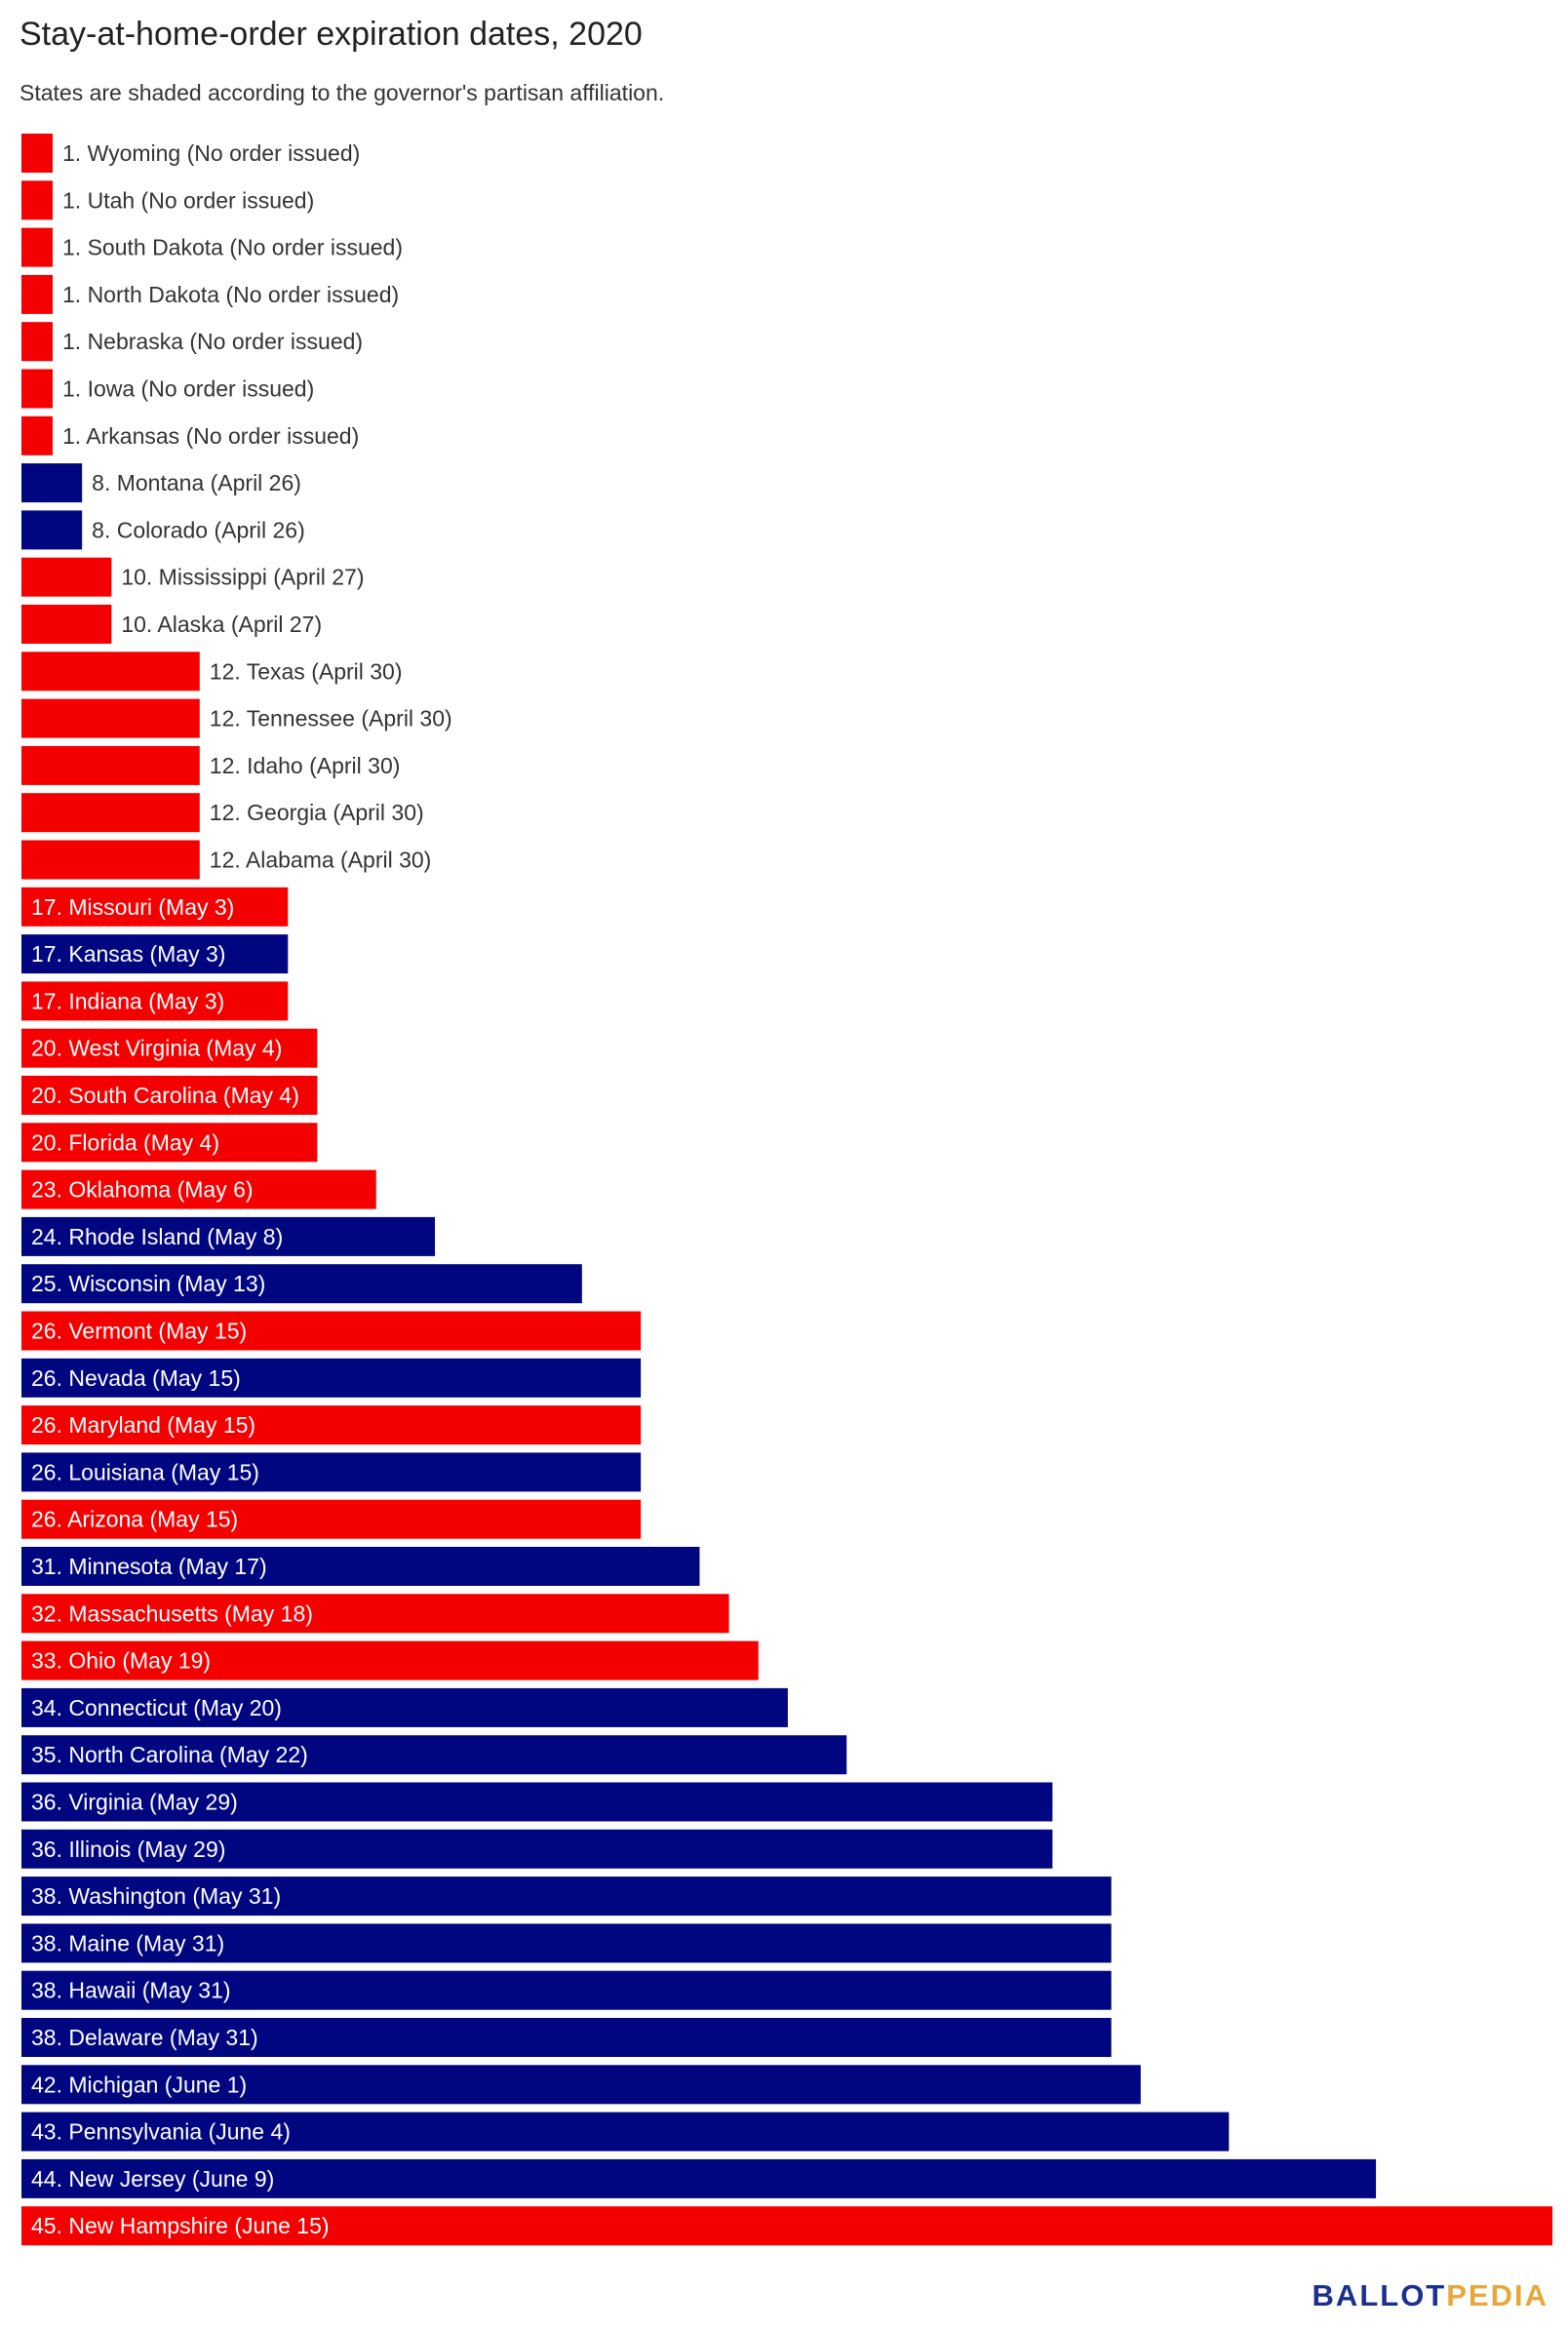 The width and height of the screenshot is (1568, 2331). What do you see at coordinates (142, 1190) in the screenshot?
I see `bar-label-22: 23. Oklahoma (May 6)` at bounding box center [142, 1190].